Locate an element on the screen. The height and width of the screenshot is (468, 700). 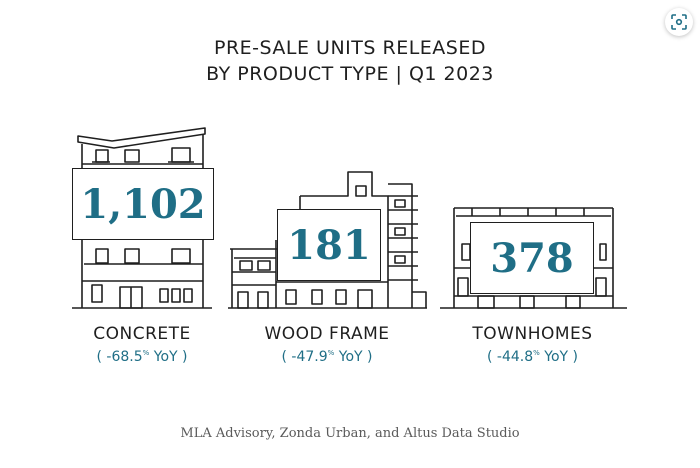
concrete-units-value: 1,102 is located at coordinates (143, 204).